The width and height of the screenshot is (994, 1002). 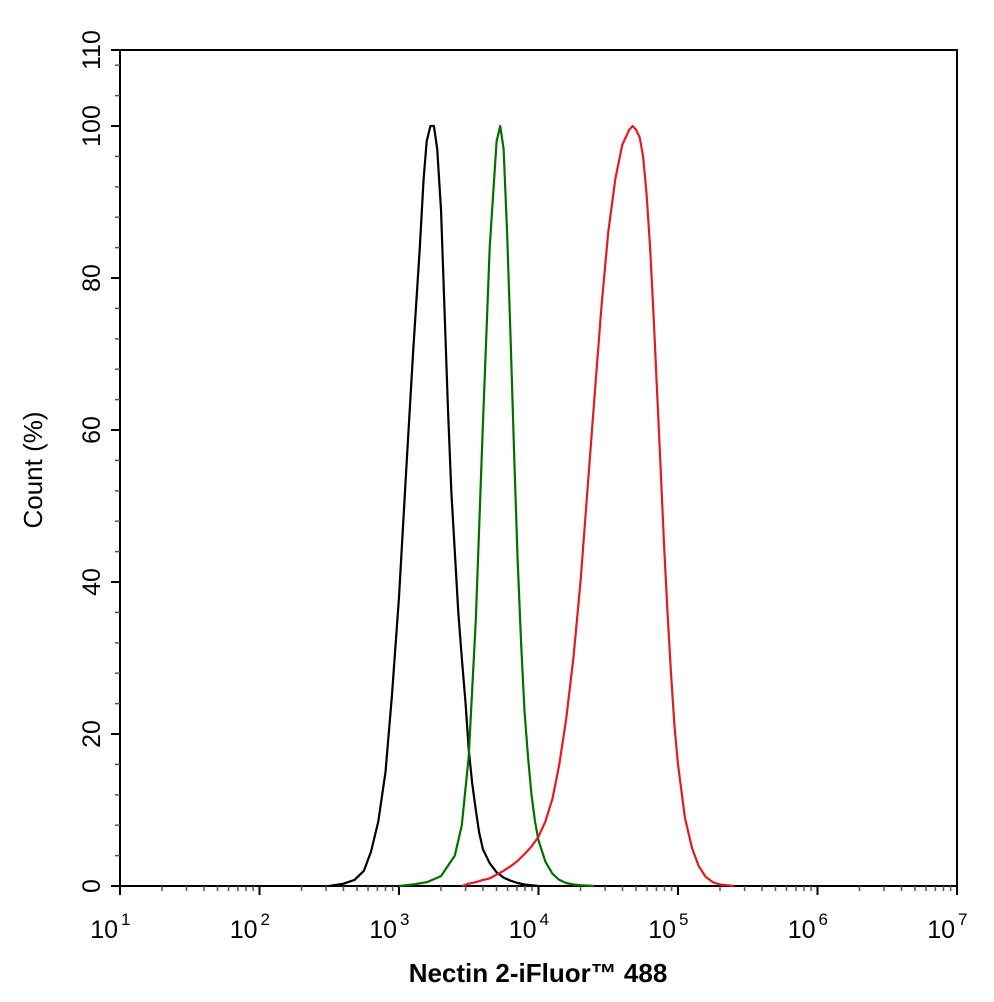 What do you see at coordinates (962, 919) in the screenshot?
I see `x-tick-exponent: 7` at bounding box center [962, 919].